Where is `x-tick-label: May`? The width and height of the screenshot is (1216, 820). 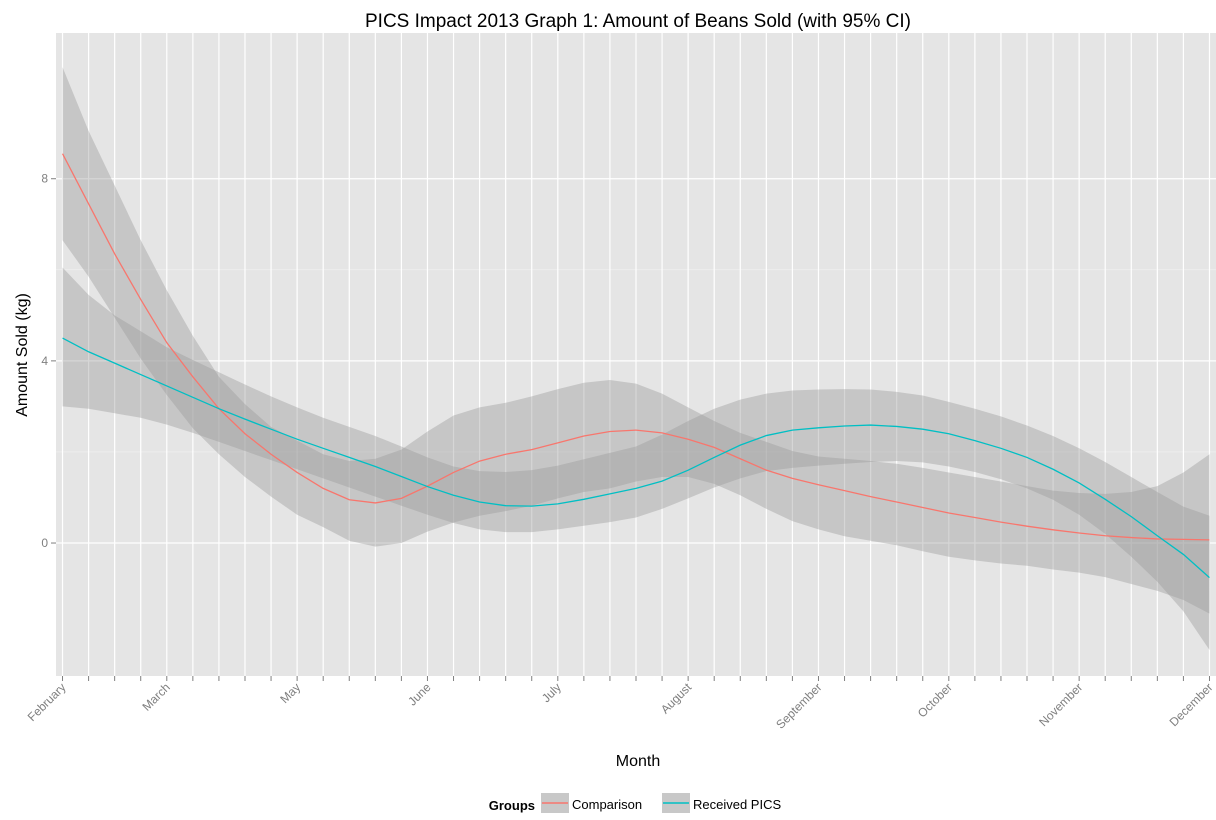
x-tick-label: May is located at coordinates (290, 693).